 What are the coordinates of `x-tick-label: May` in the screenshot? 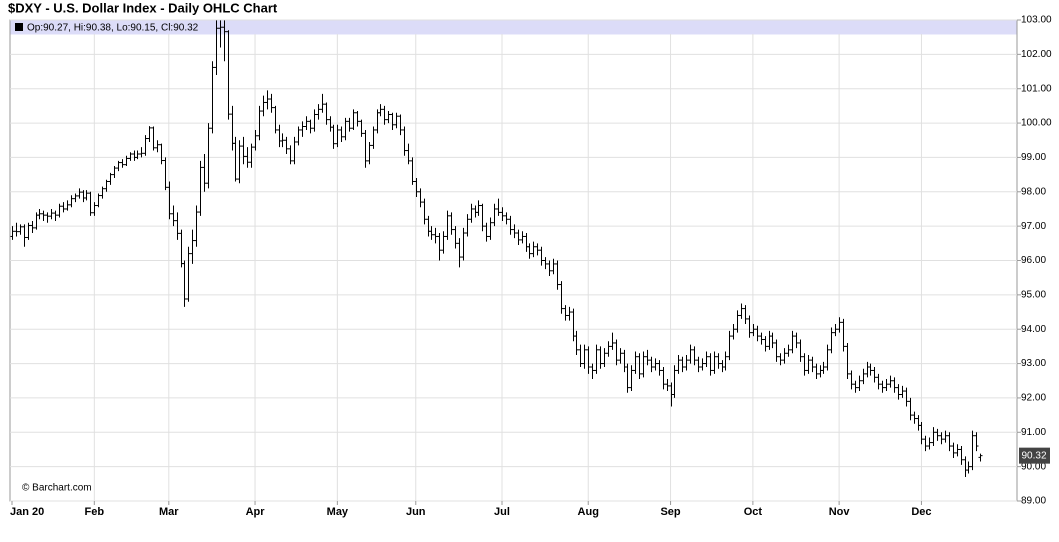 It's located at (338, 512).